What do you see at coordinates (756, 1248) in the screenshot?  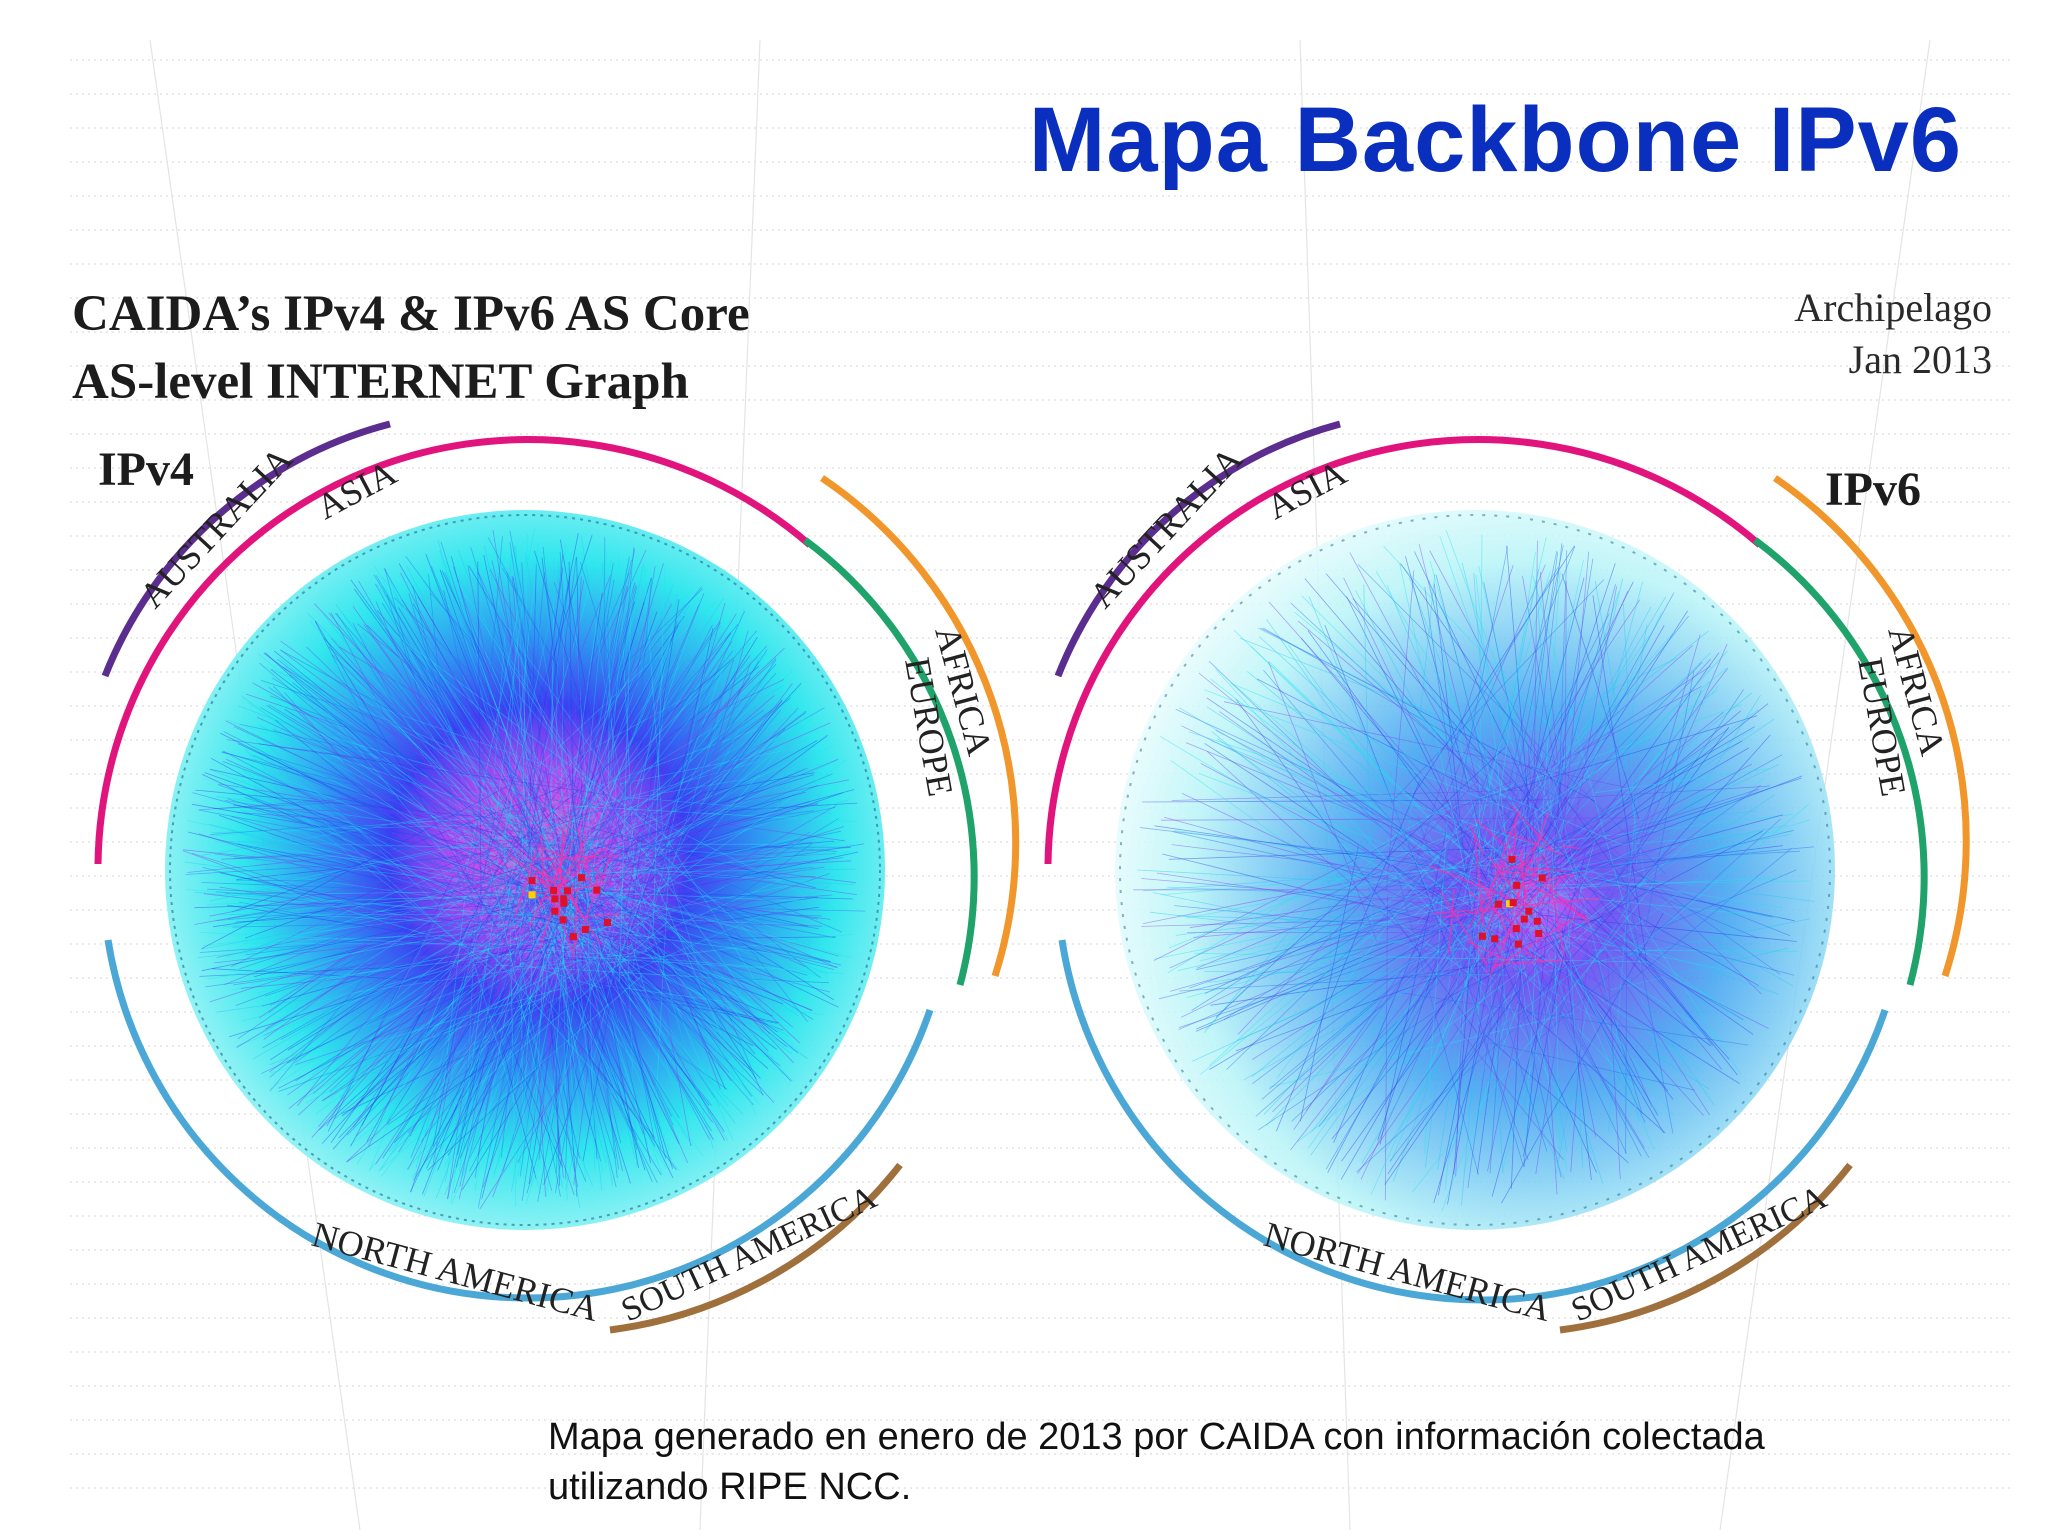 I see `ipv4-south-america-arc` at bounding box center [756, 1248].